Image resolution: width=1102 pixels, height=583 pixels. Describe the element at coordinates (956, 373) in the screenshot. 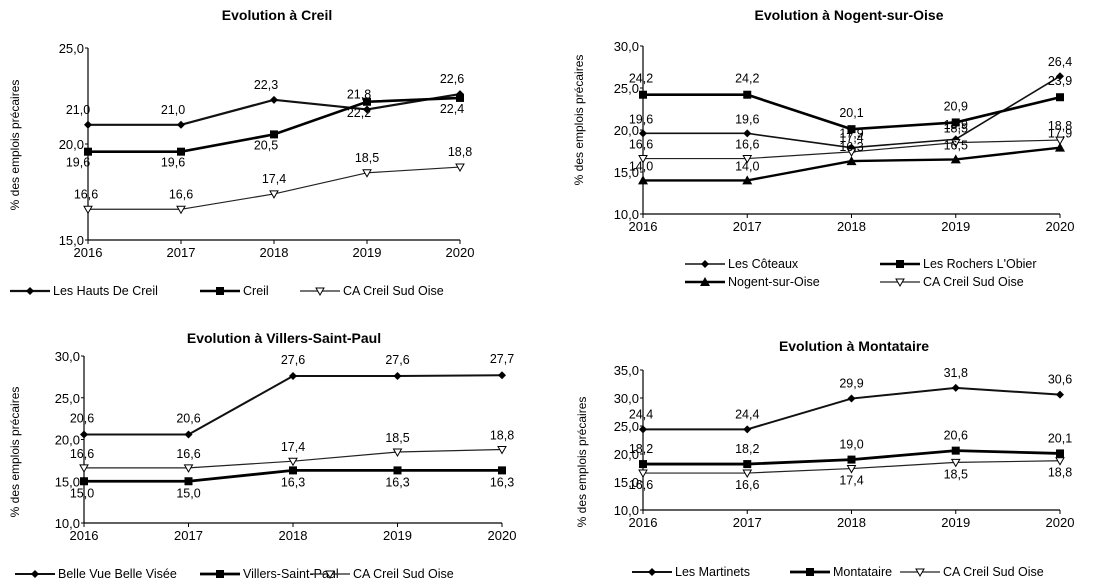

I see `data-label: 31,8` at that location.